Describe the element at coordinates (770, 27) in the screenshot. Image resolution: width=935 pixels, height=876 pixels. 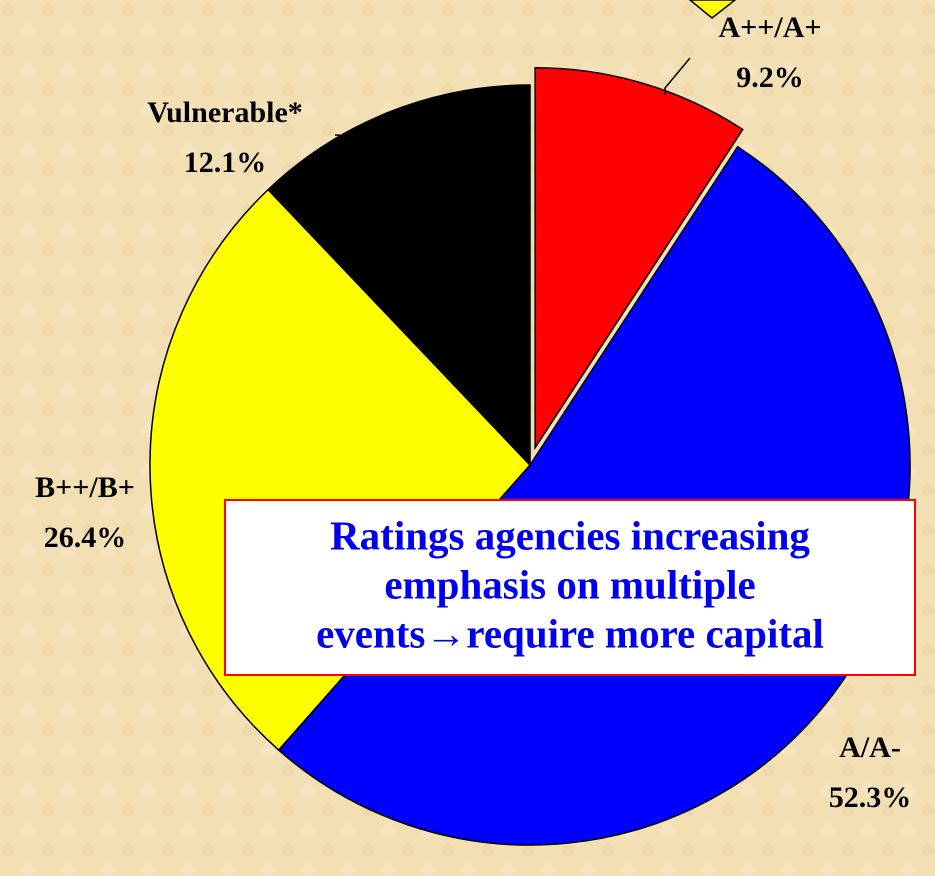
I see `category-label: A++/A+` at that location.